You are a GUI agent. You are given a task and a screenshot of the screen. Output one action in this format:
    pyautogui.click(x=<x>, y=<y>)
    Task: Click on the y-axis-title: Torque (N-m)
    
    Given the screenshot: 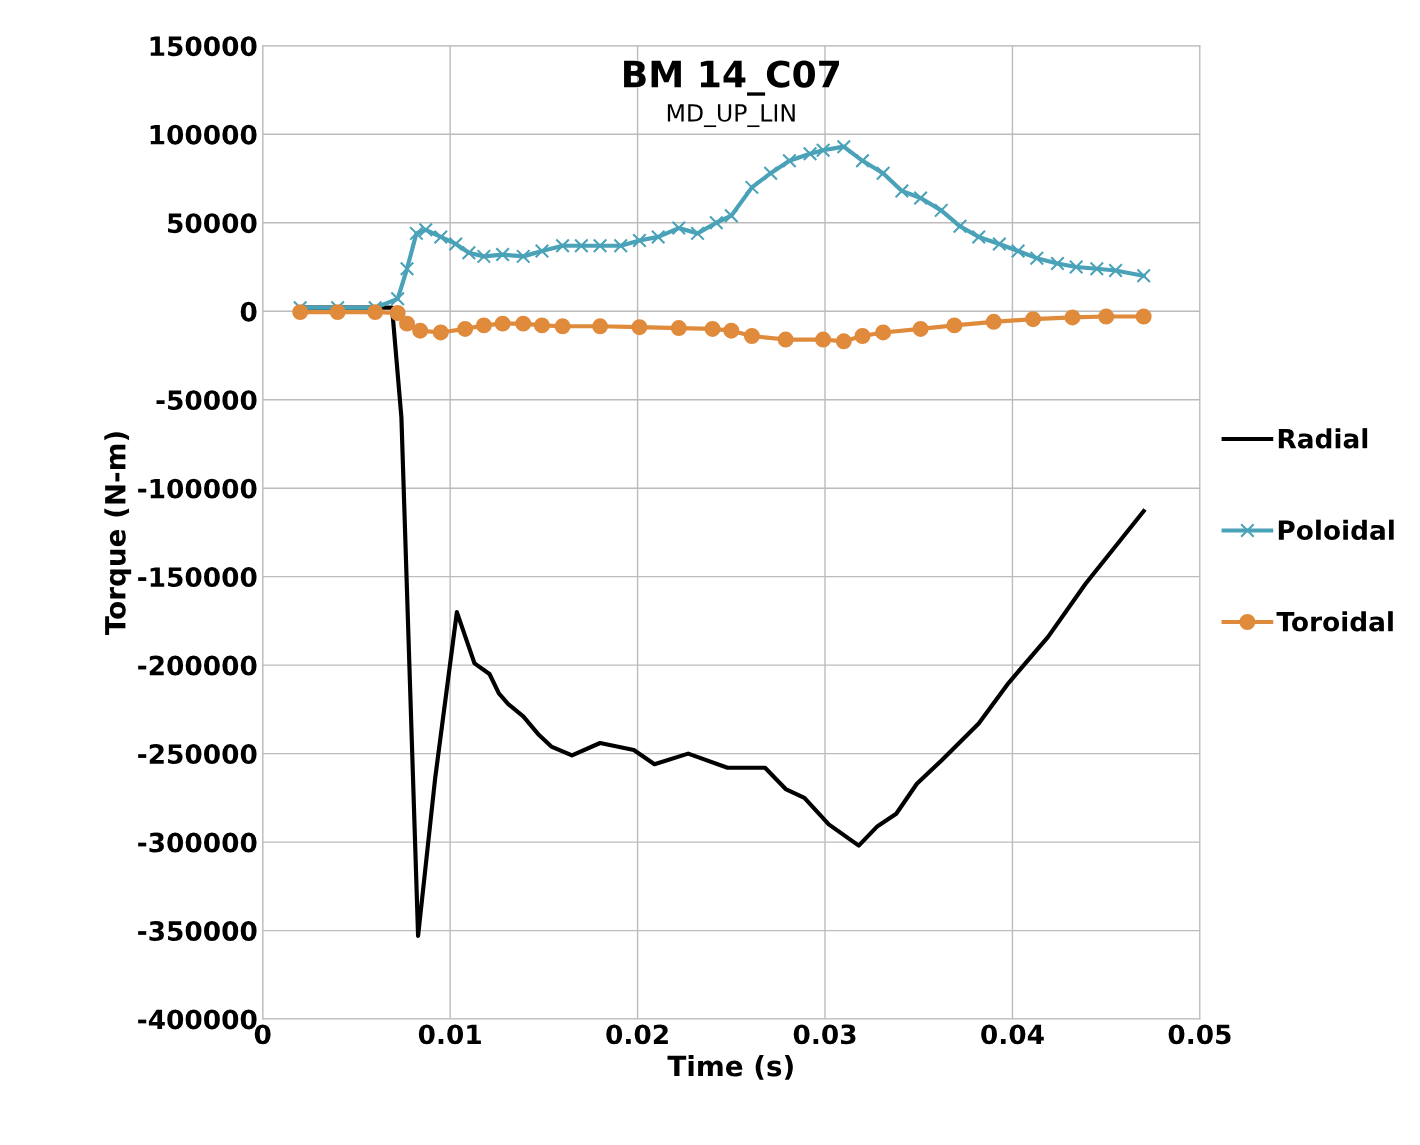 What is the action you would take?
    pyautogui.click(x=118, y=533)
    